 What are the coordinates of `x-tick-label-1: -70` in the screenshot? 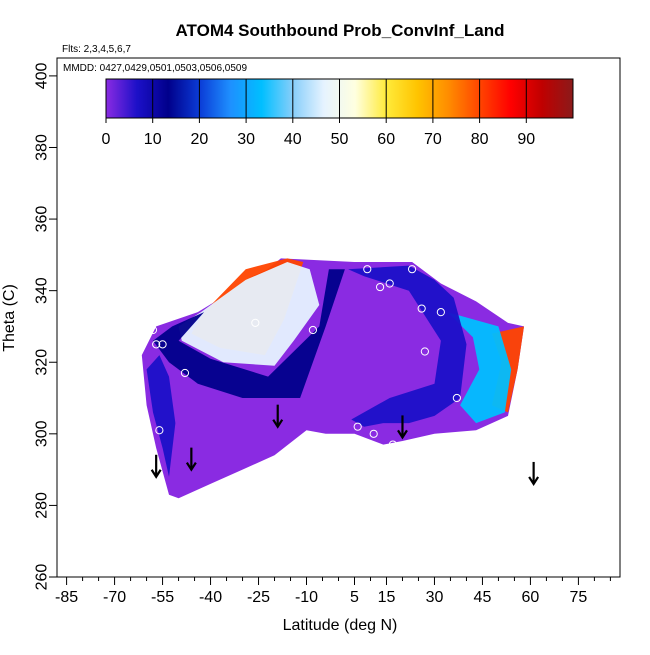 It's located at (114, 597).